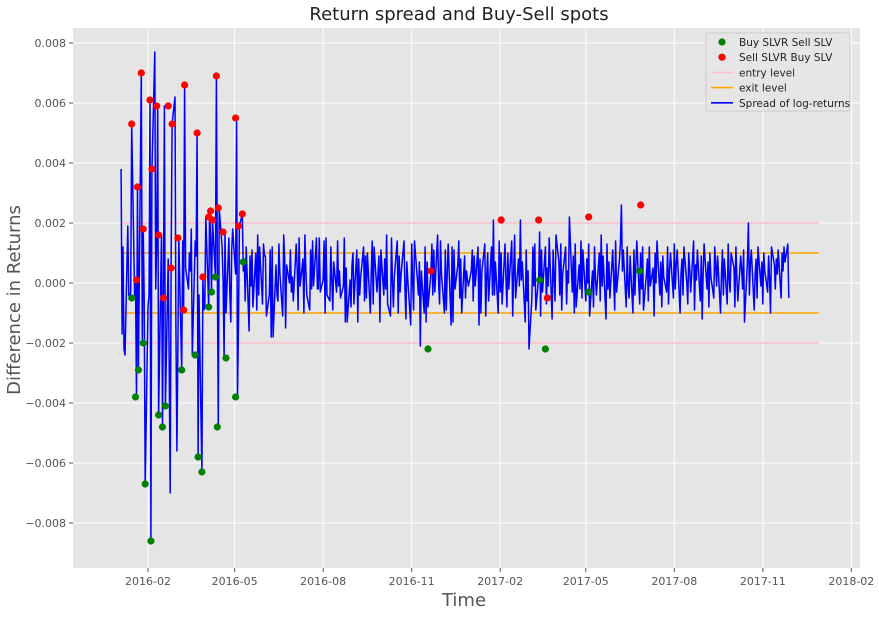 The image size is (879, 621). What do you see at coordinates (412, 581) in the screenshot?
I see `x-tick-label: 2016-11` at bounding box center [412, 581].